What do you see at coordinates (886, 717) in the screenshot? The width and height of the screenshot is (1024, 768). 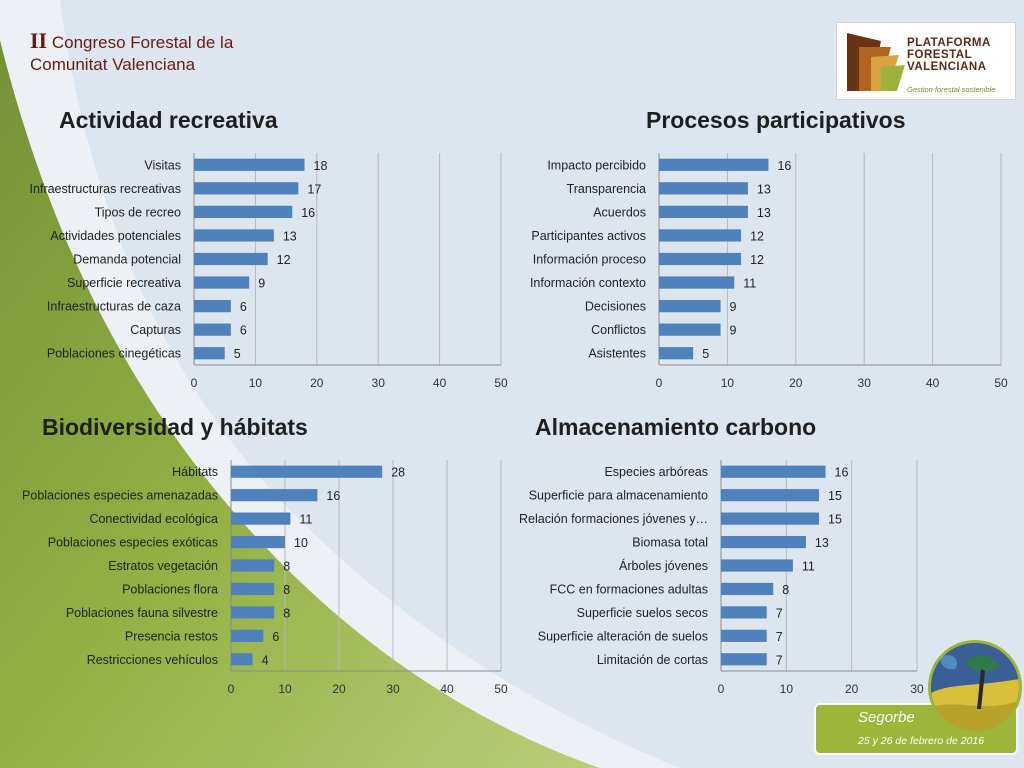 I see `event-location: Segorbe` at bounding box center [886, 717].